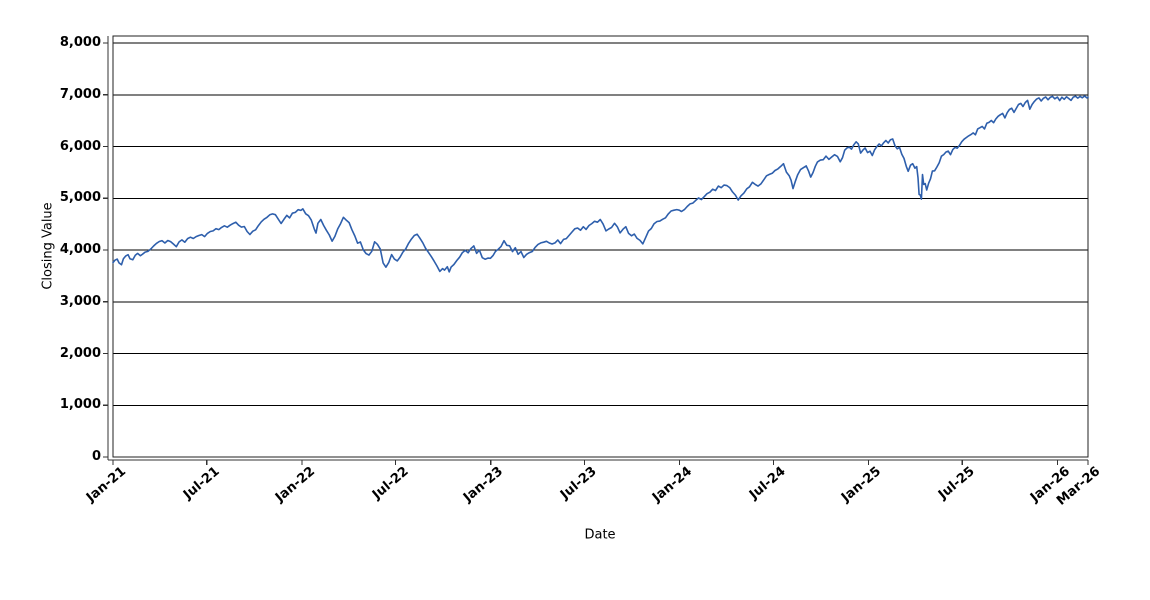  What do you see at coordinates (80, 146) in the screenshot?
I see `y-tick-label: 6,000` at bounding box center [80, 146].